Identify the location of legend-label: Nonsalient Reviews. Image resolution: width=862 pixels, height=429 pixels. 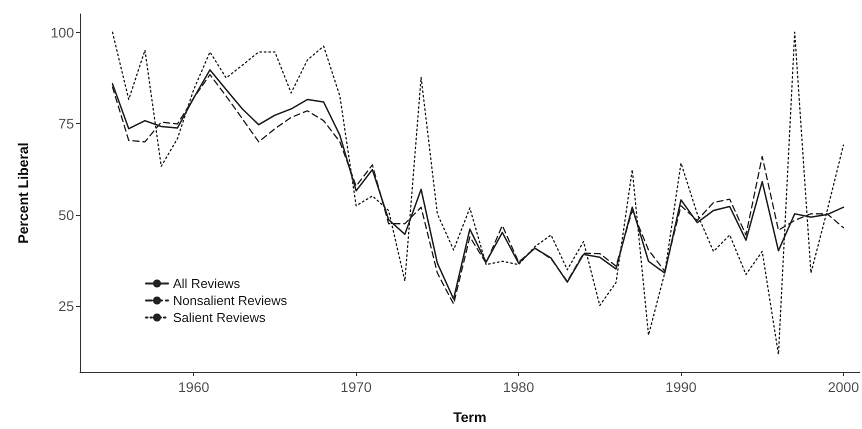
(230, 300).